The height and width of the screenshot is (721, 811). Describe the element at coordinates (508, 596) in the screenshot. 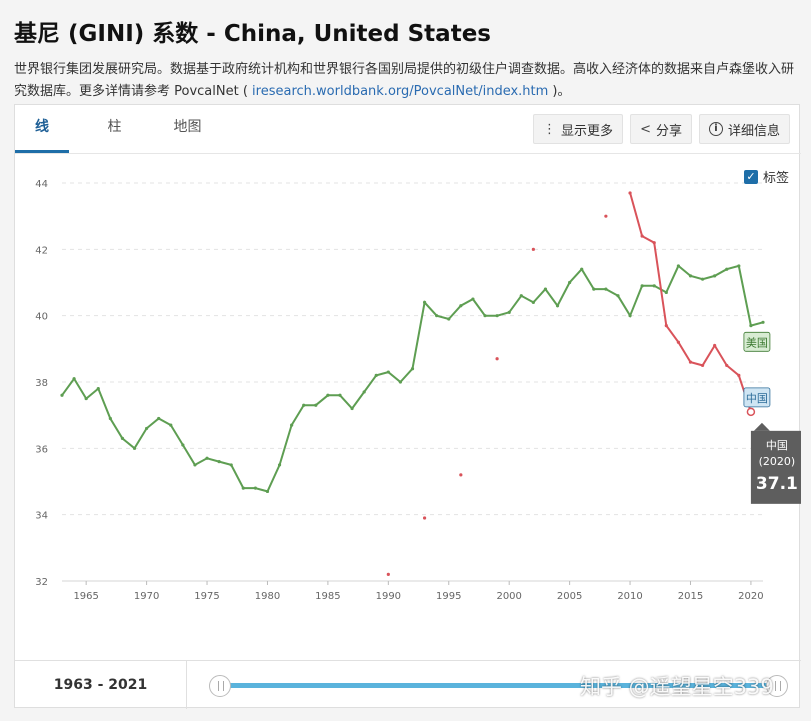

I see `x-tick-label: 2000` at that location.